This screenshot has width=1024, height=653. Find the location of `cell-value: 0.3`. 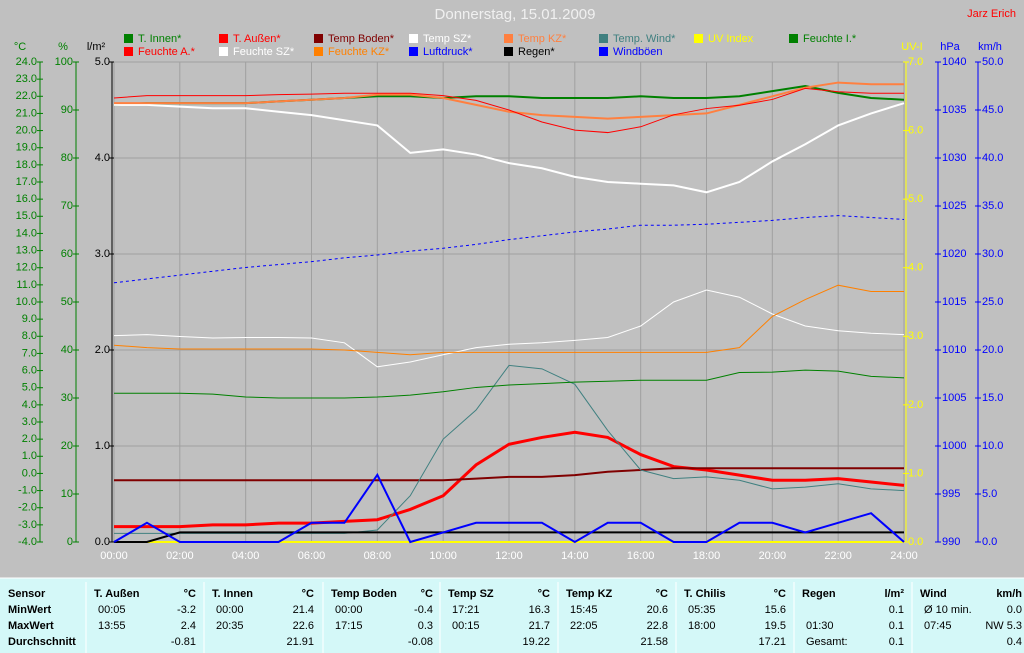

cell-value: 0.3 is located at coordinates (425, 626).